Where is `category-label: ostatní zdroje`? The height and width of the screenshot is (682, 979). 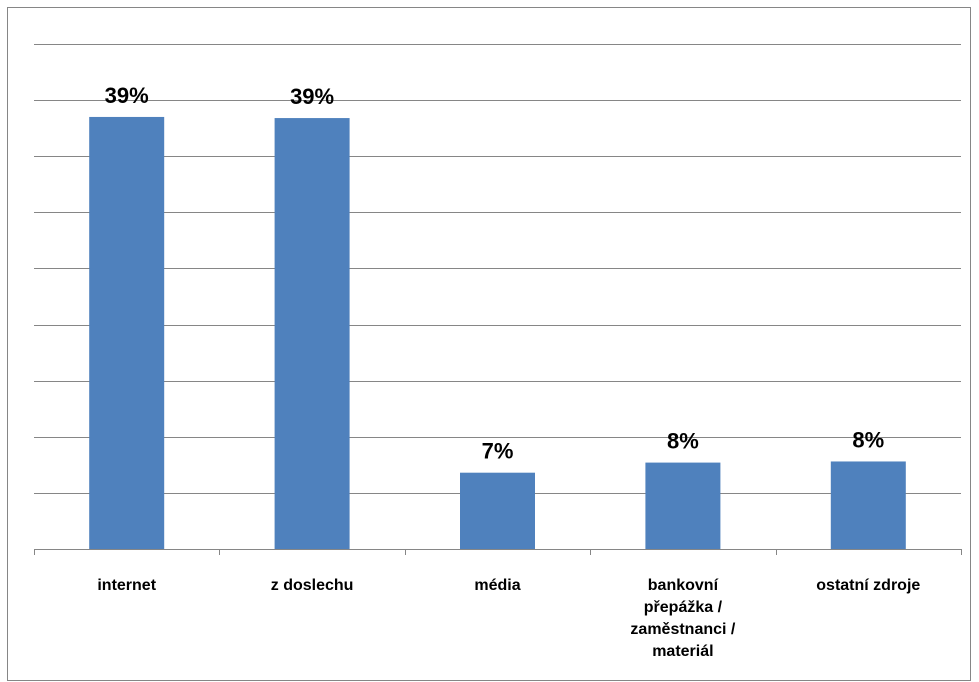
category-label: ostatní zdroje is located at coordinates (868, 585).